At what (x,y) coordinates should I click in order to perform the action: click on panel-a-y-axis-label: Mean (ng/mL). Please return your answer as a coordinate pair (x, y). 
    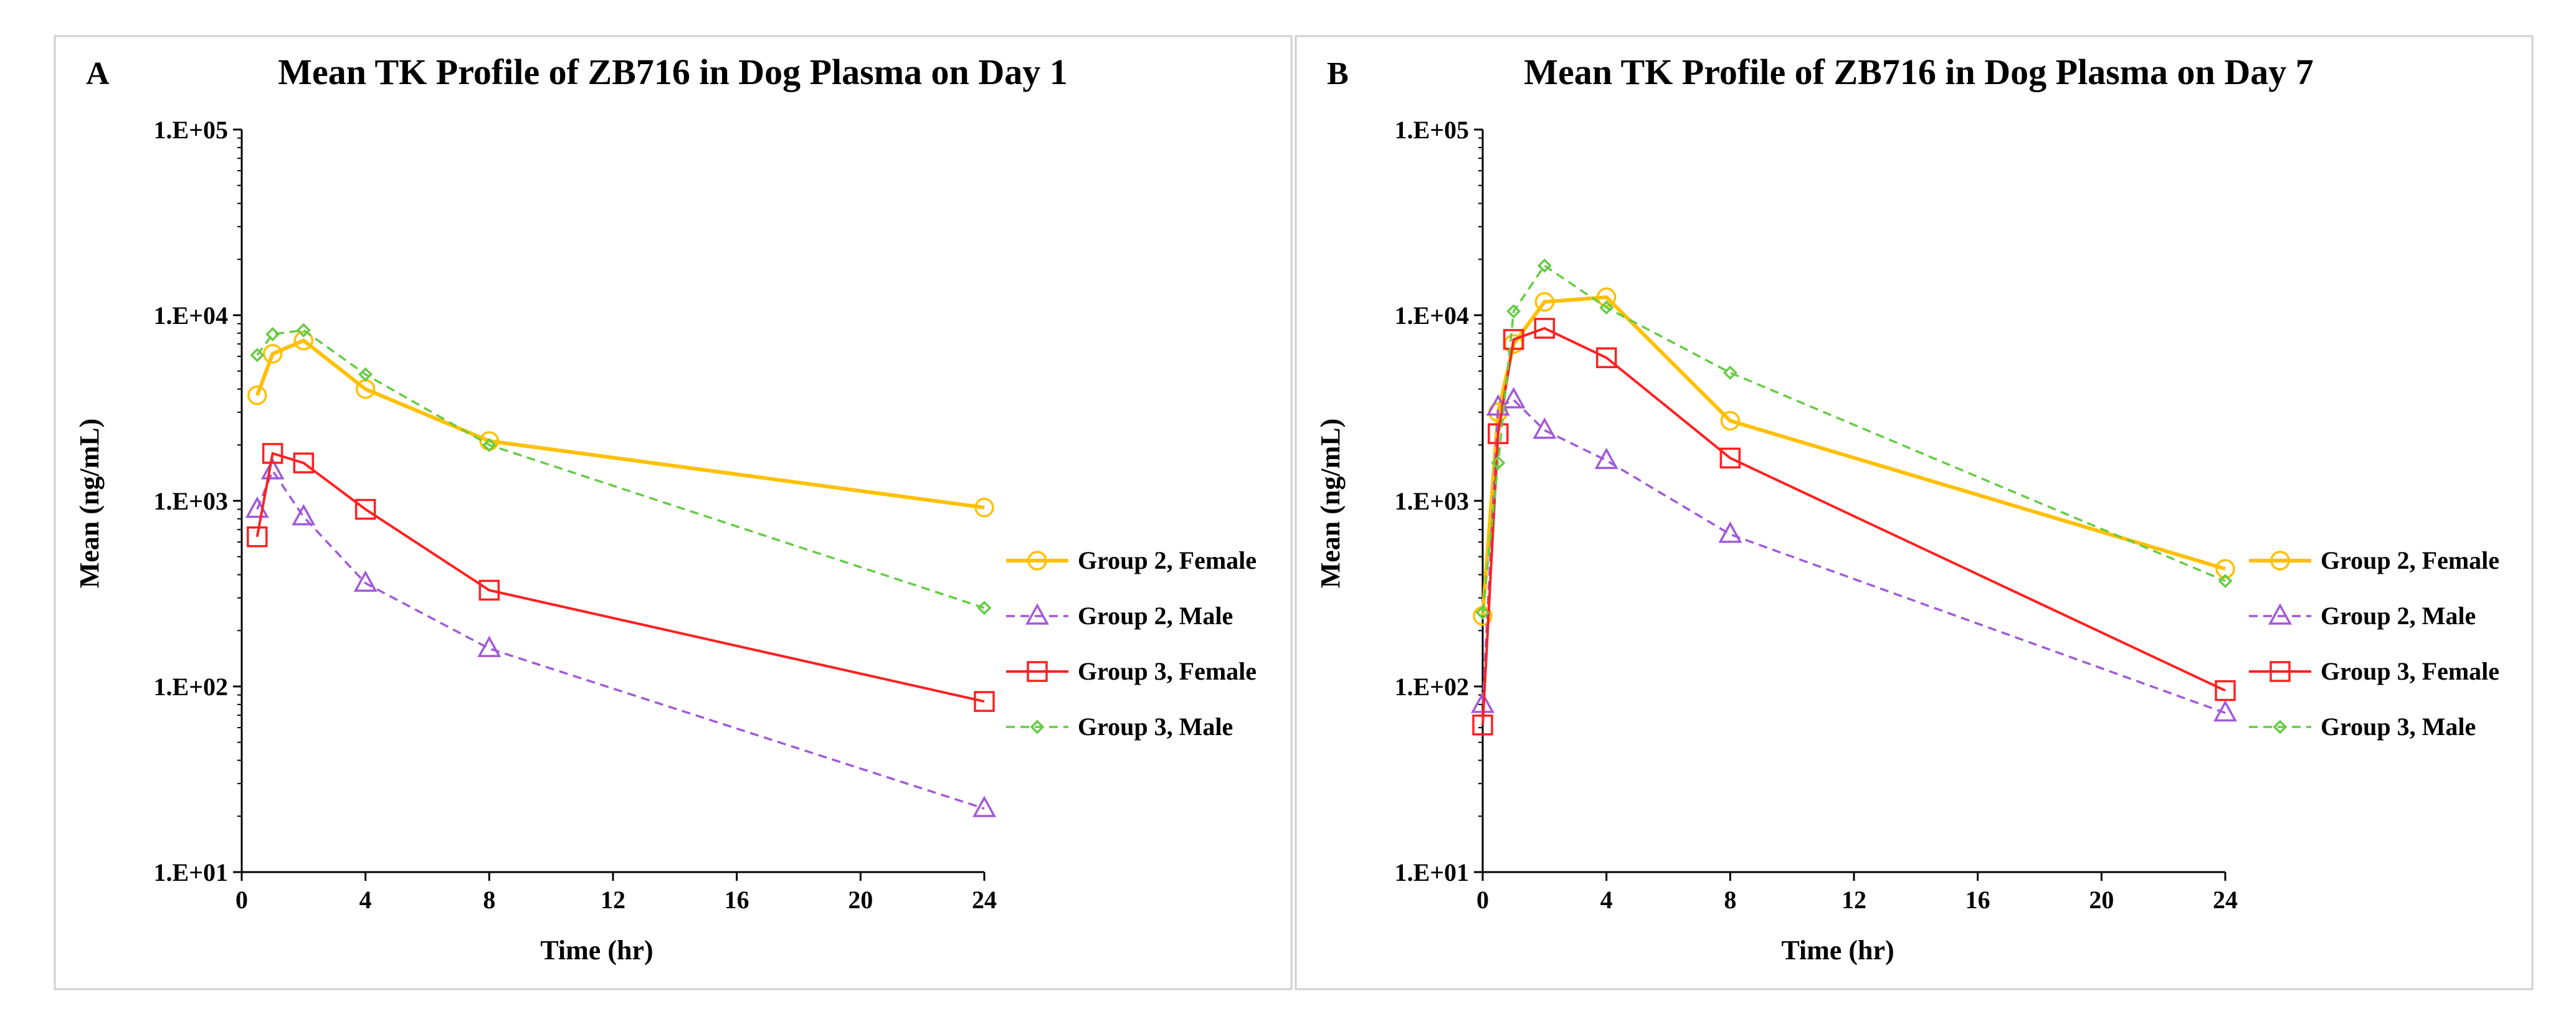
    Looking at the image, I should click on (89, 504).